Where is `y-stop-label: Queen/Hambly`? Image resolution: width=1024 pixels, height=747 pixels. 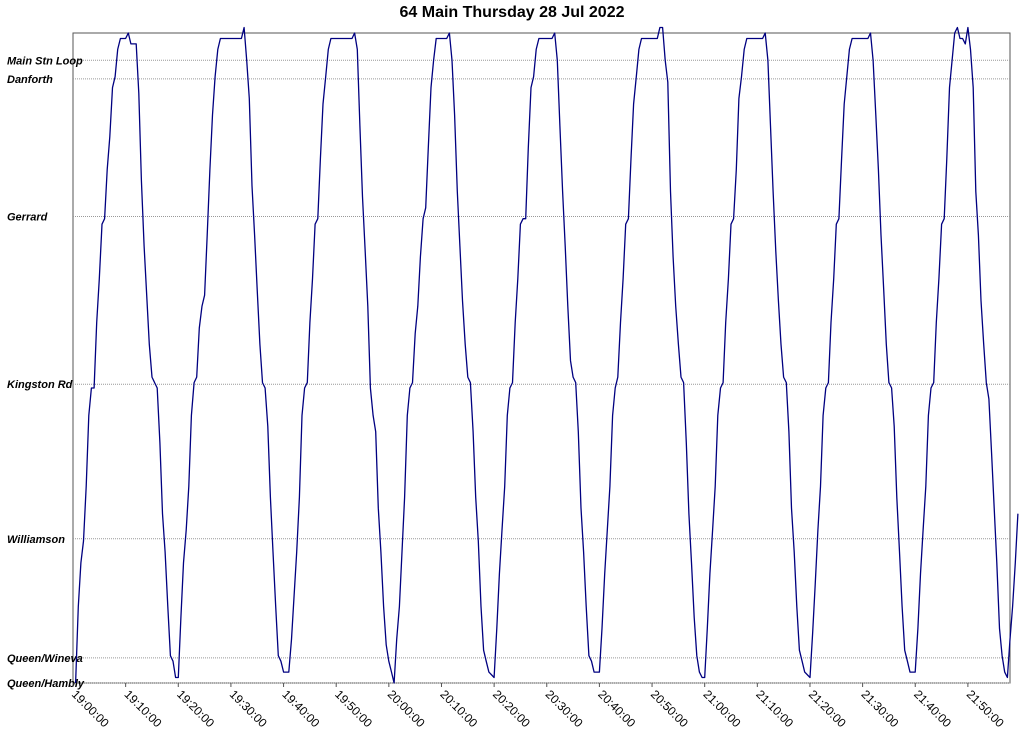 y-stop-label: Queen/Hambly is located at coordinates (46, 684).